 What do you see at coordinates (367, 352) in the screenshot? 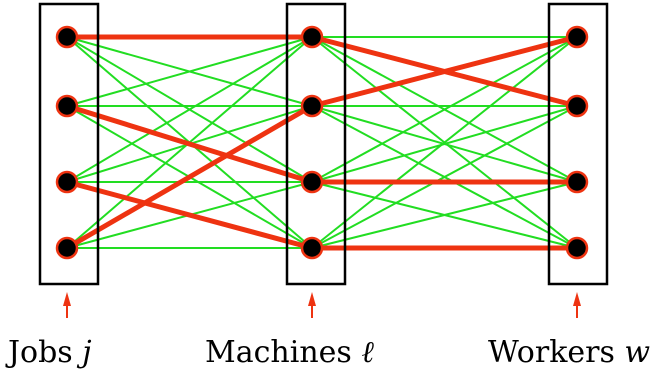
I see `machines-variable: ℓ` at bounding box center [367, 352].